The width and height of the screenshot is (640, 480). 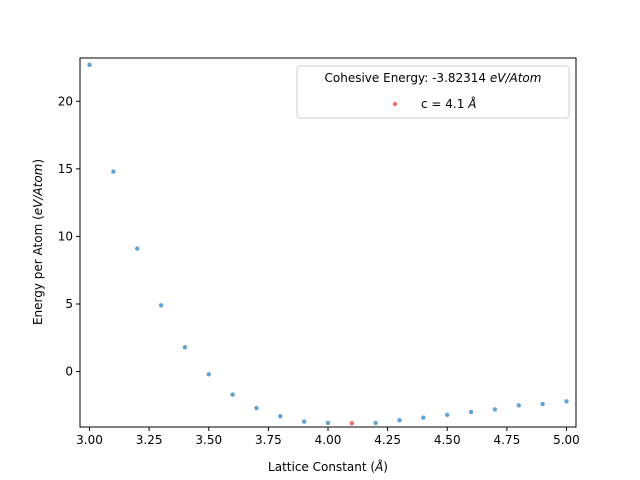 I want to click on y-ticks: 0 5 10 15 20, so click(x=69, y=236).